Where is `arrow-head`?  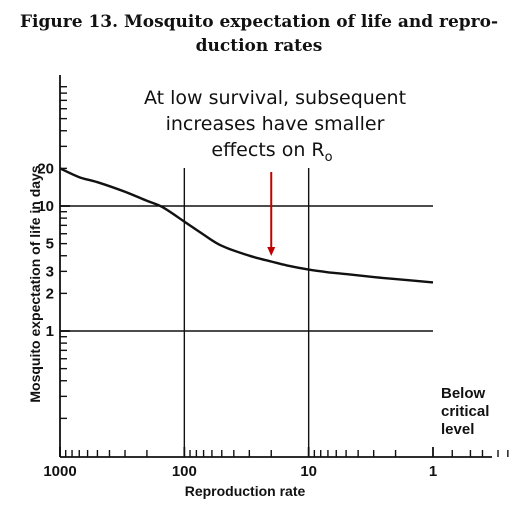 arrow-head is located at coordinates (271, 251).